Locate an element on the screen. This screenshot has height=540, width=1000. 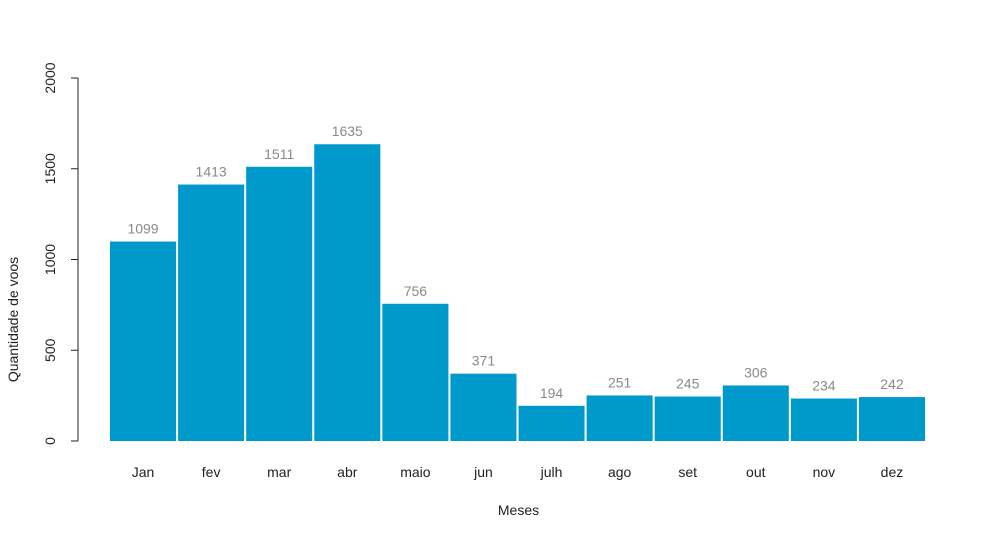
x-tick-label: out is located at coordinates (756, 472).